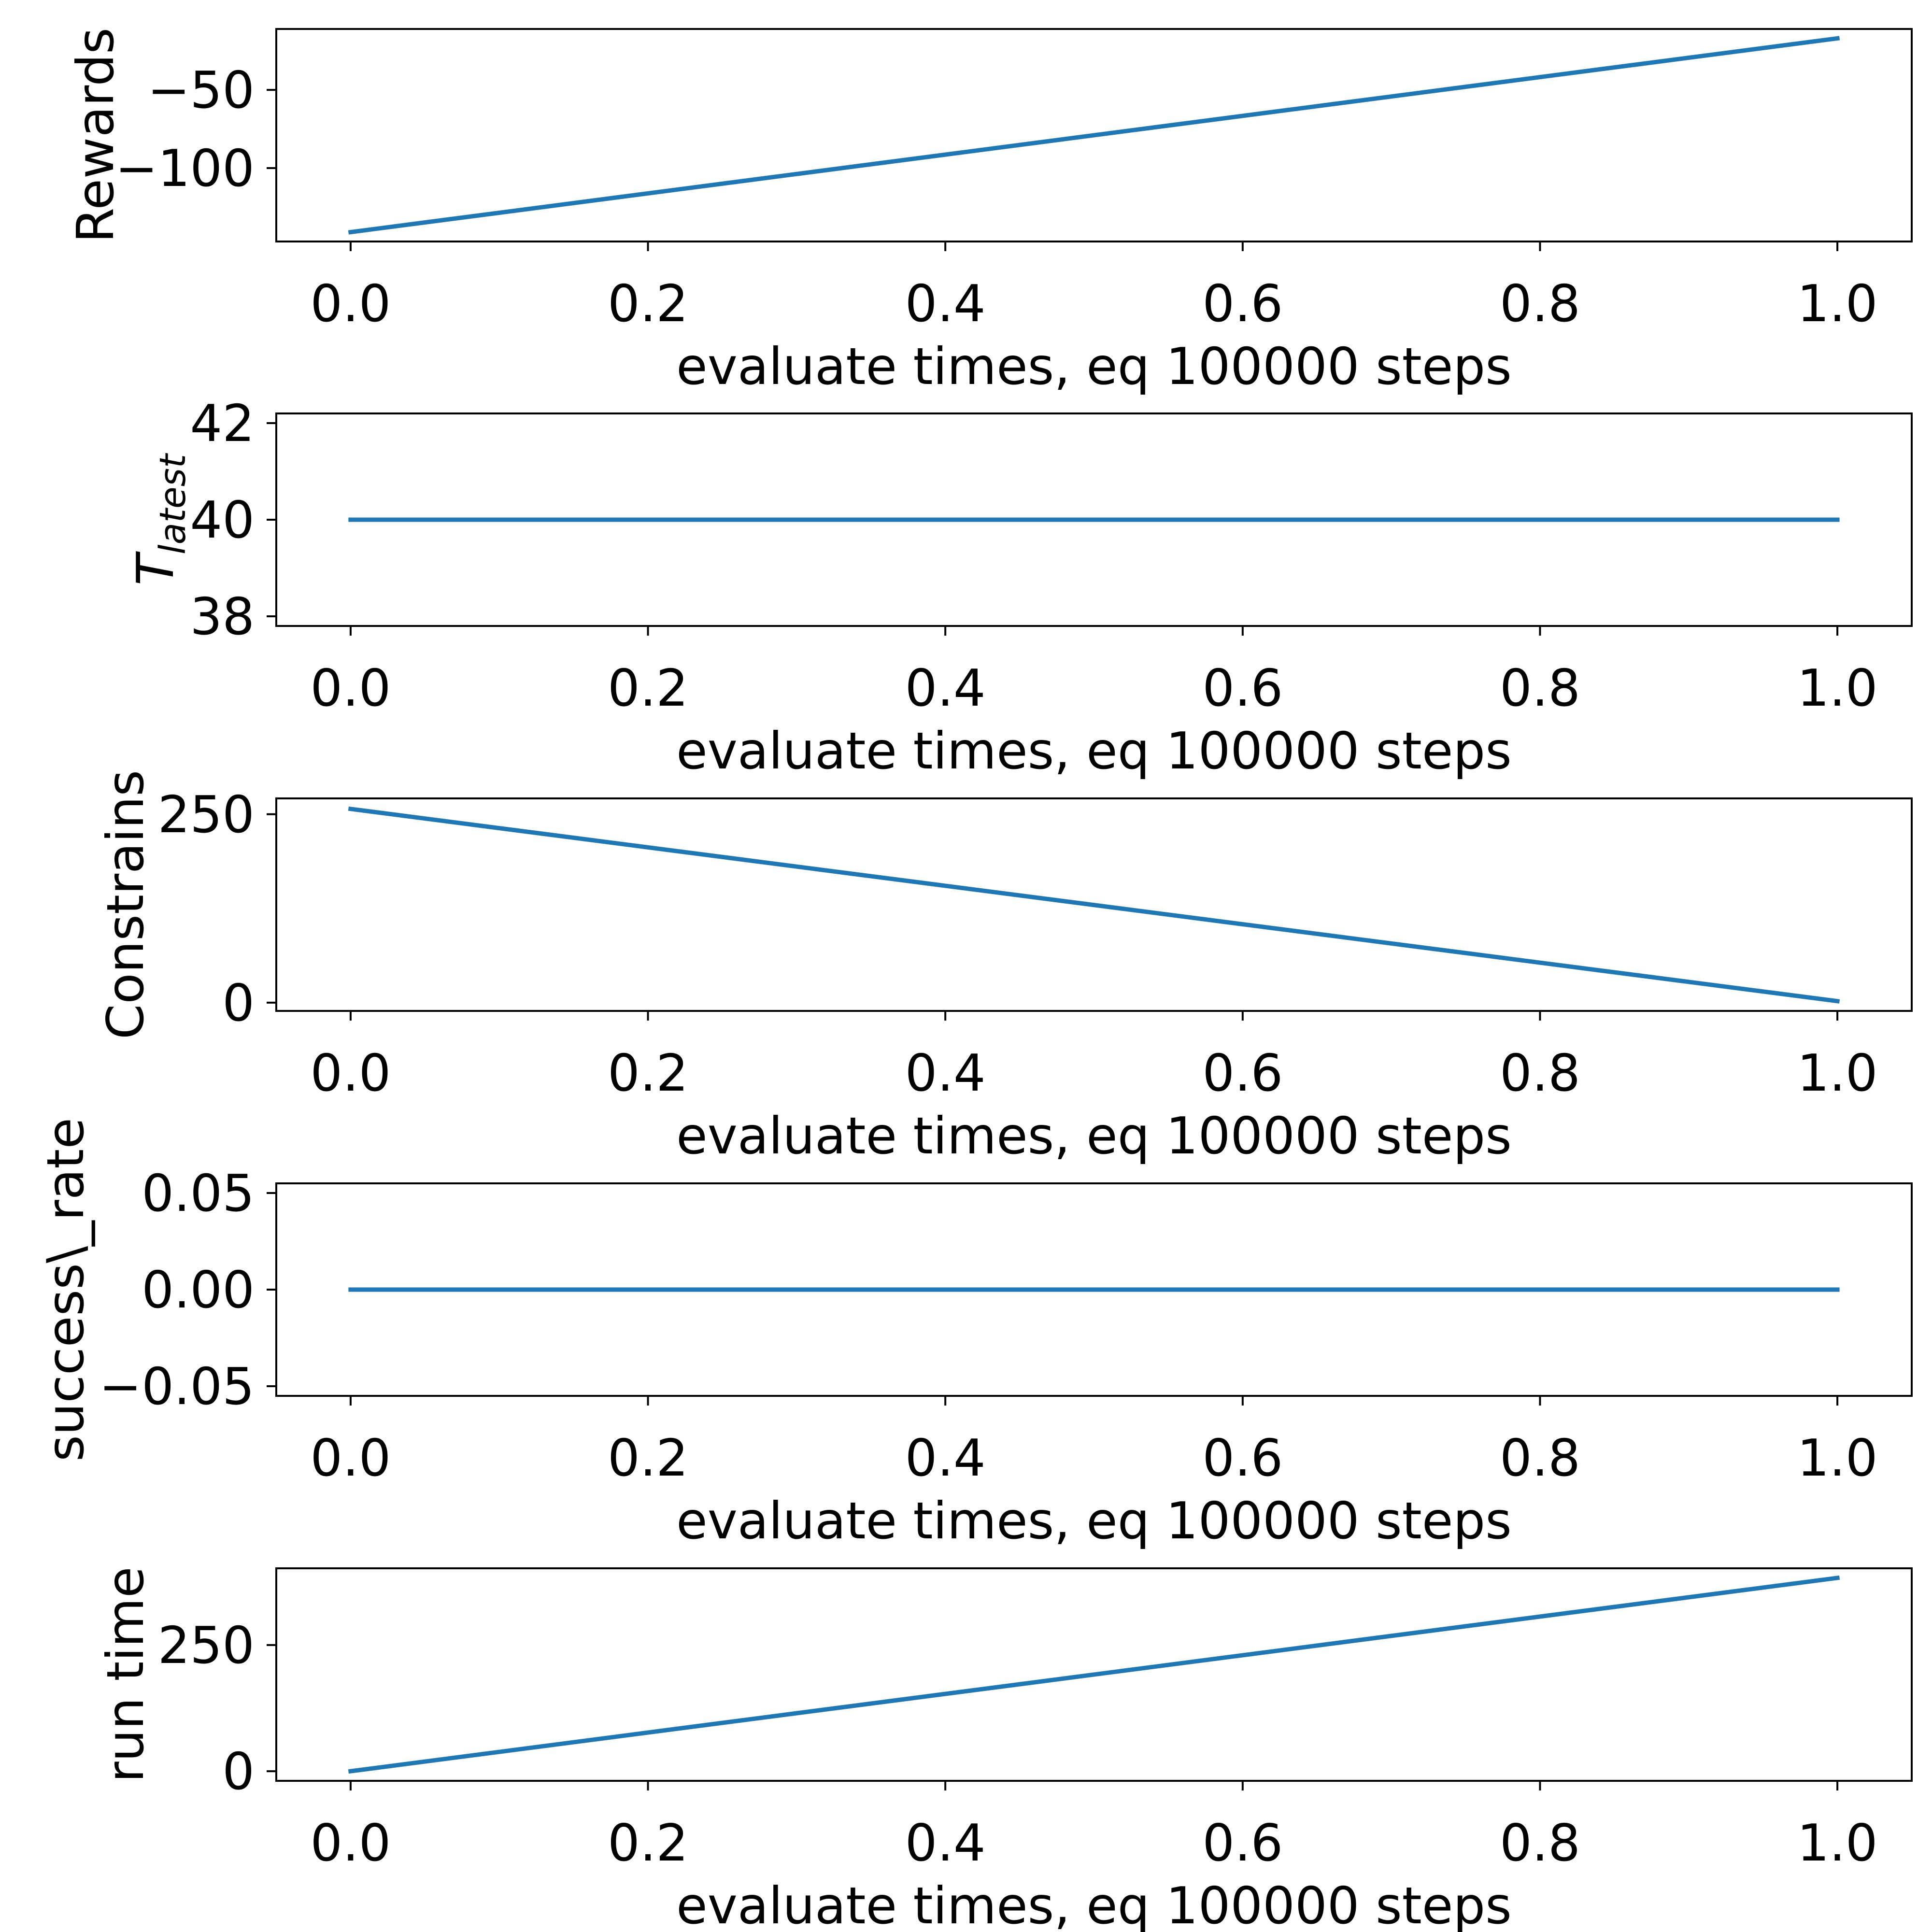 Image resolution: width=1932 pixels, height=1932 pixels. What do you see at coordinates (222, 520) in the screenshot?
I see `y-tick-label: 40` at bounding box center [222, 520].